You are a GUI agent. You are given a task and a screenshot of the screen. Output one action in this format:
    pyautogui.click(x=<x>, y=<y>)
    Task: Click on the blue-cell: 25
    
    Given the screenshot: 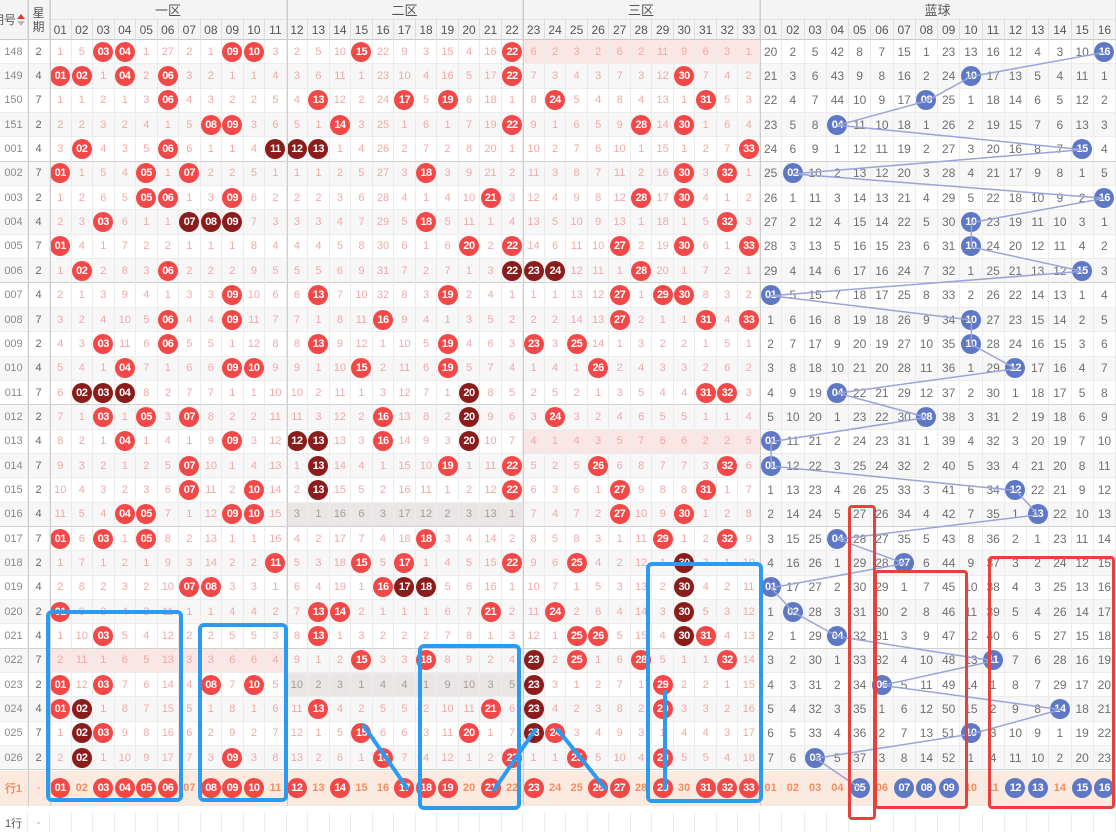 What is the action you would take?
    pyautogui.click(x=771, y=174)
    